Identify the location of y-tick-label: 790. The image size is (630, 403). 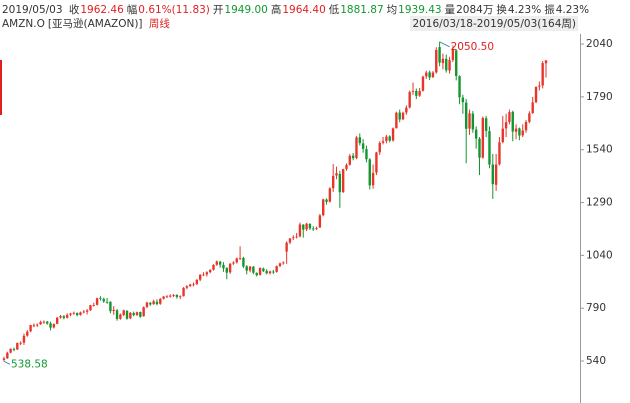
(596, 308).